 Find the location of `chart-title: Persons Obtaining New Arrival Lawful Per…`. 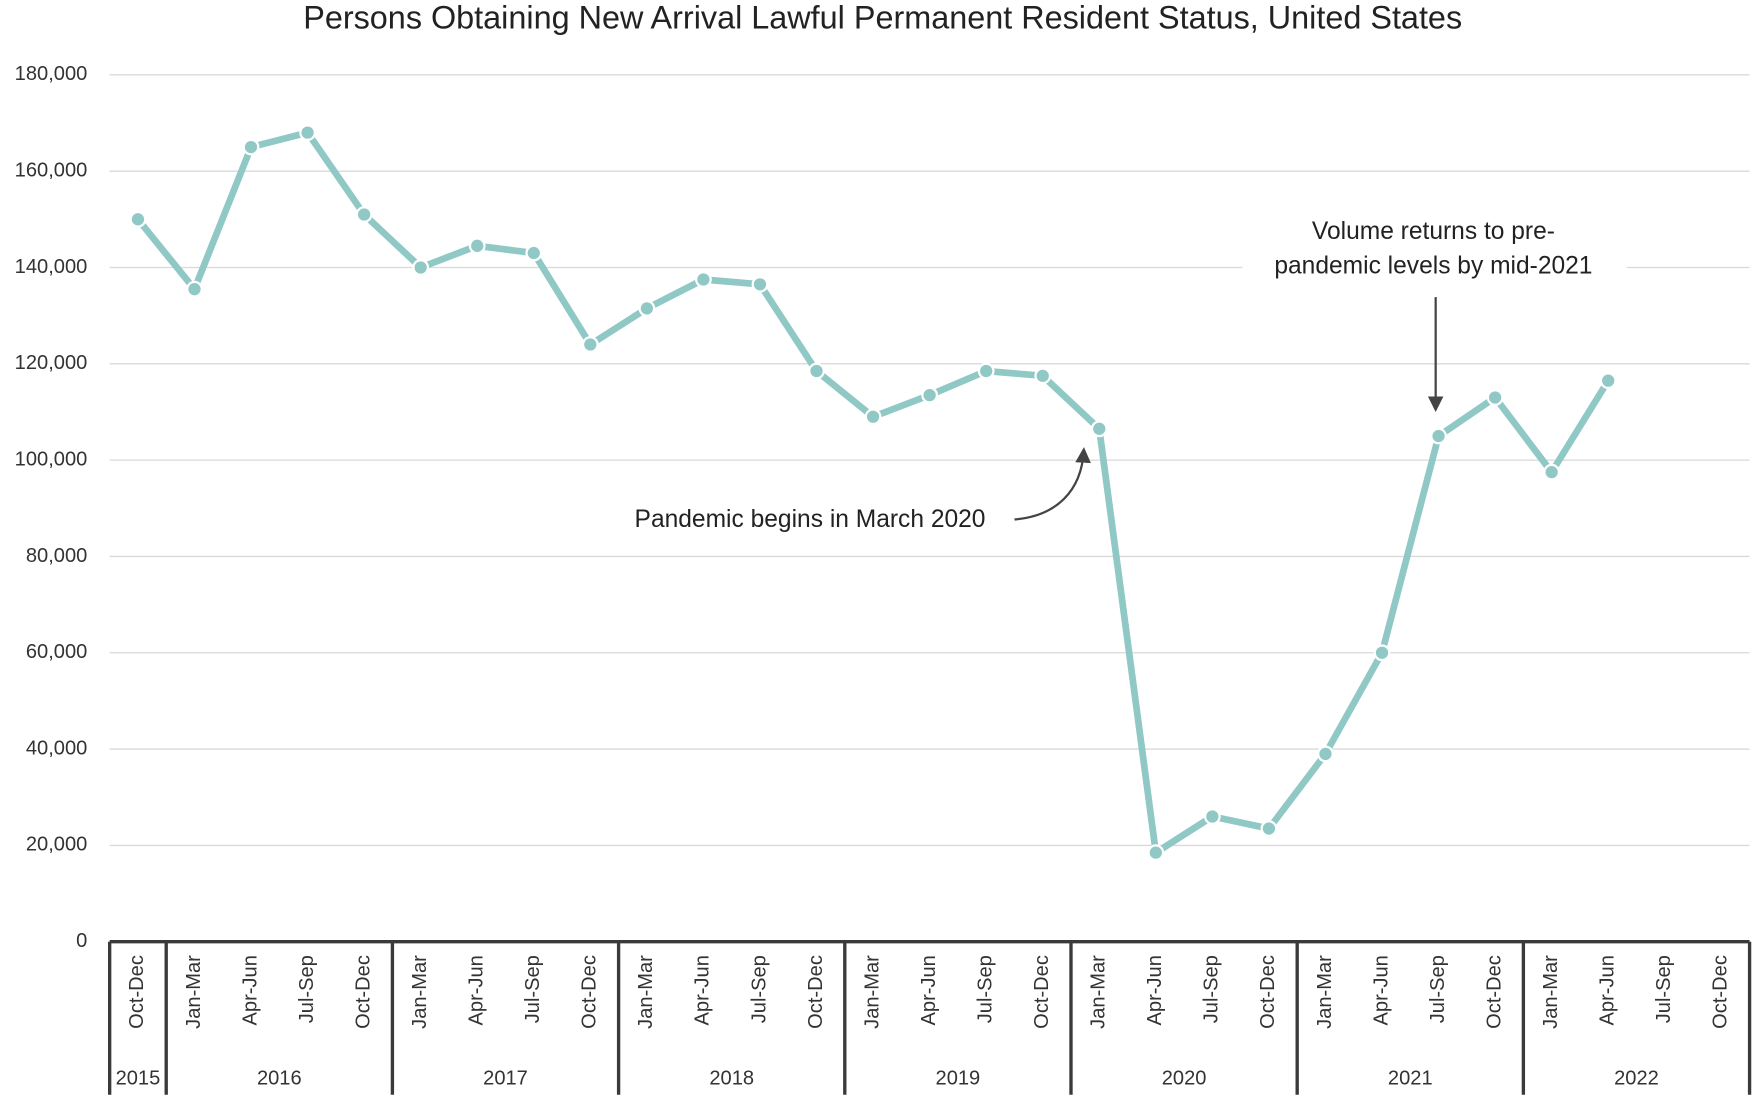

chart-title: Persons Obtaining New Arrival Lawful Per… is located at coordinates (882, 18).